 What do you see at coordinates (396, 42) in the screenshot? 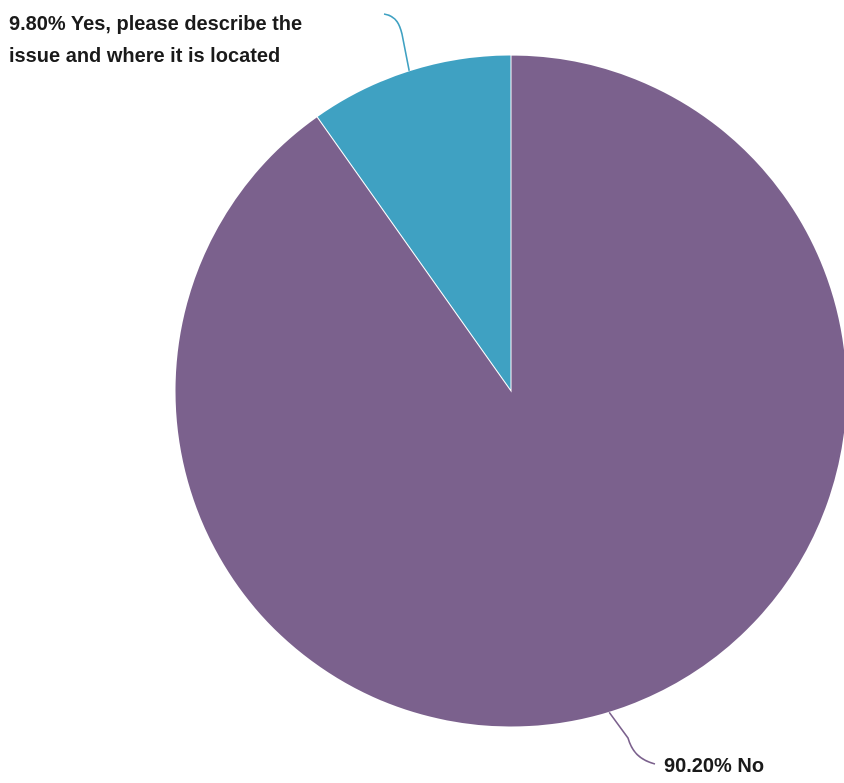
I see `leader-line-yes` at bounding box center [396, 42].